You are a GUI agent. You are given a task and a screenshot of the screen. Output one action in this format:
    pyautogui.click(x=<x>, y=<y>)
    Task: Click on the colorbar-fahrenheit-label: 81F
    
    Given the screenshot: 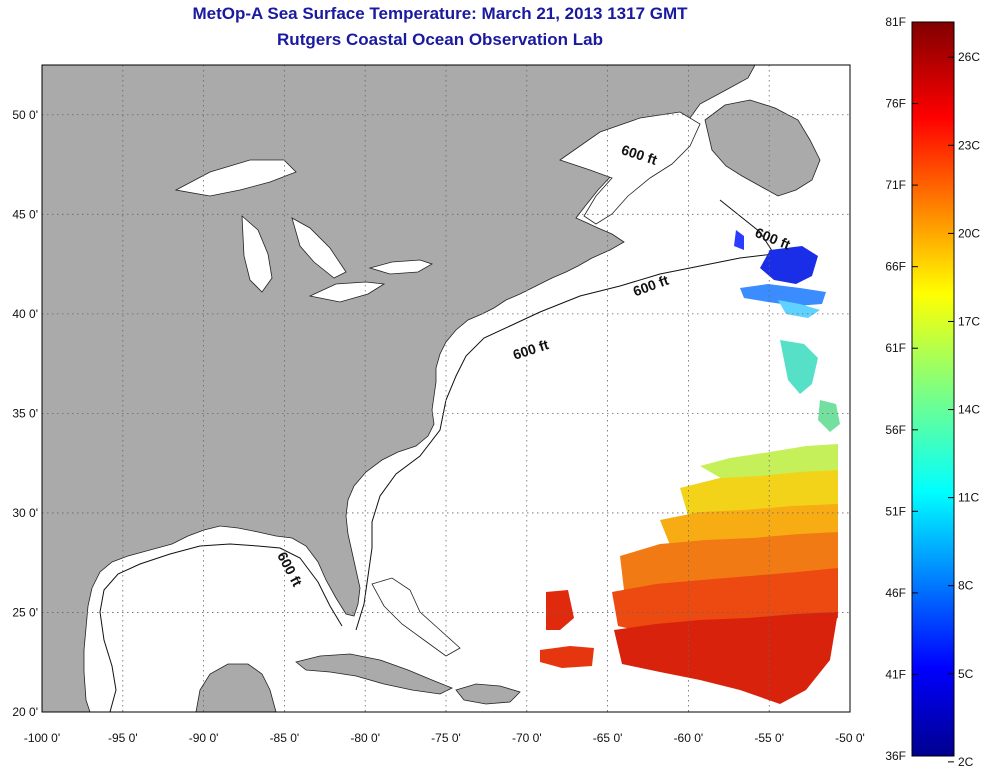 What is the action you would take?
    pyautogui.click(x=895, y=22)
    